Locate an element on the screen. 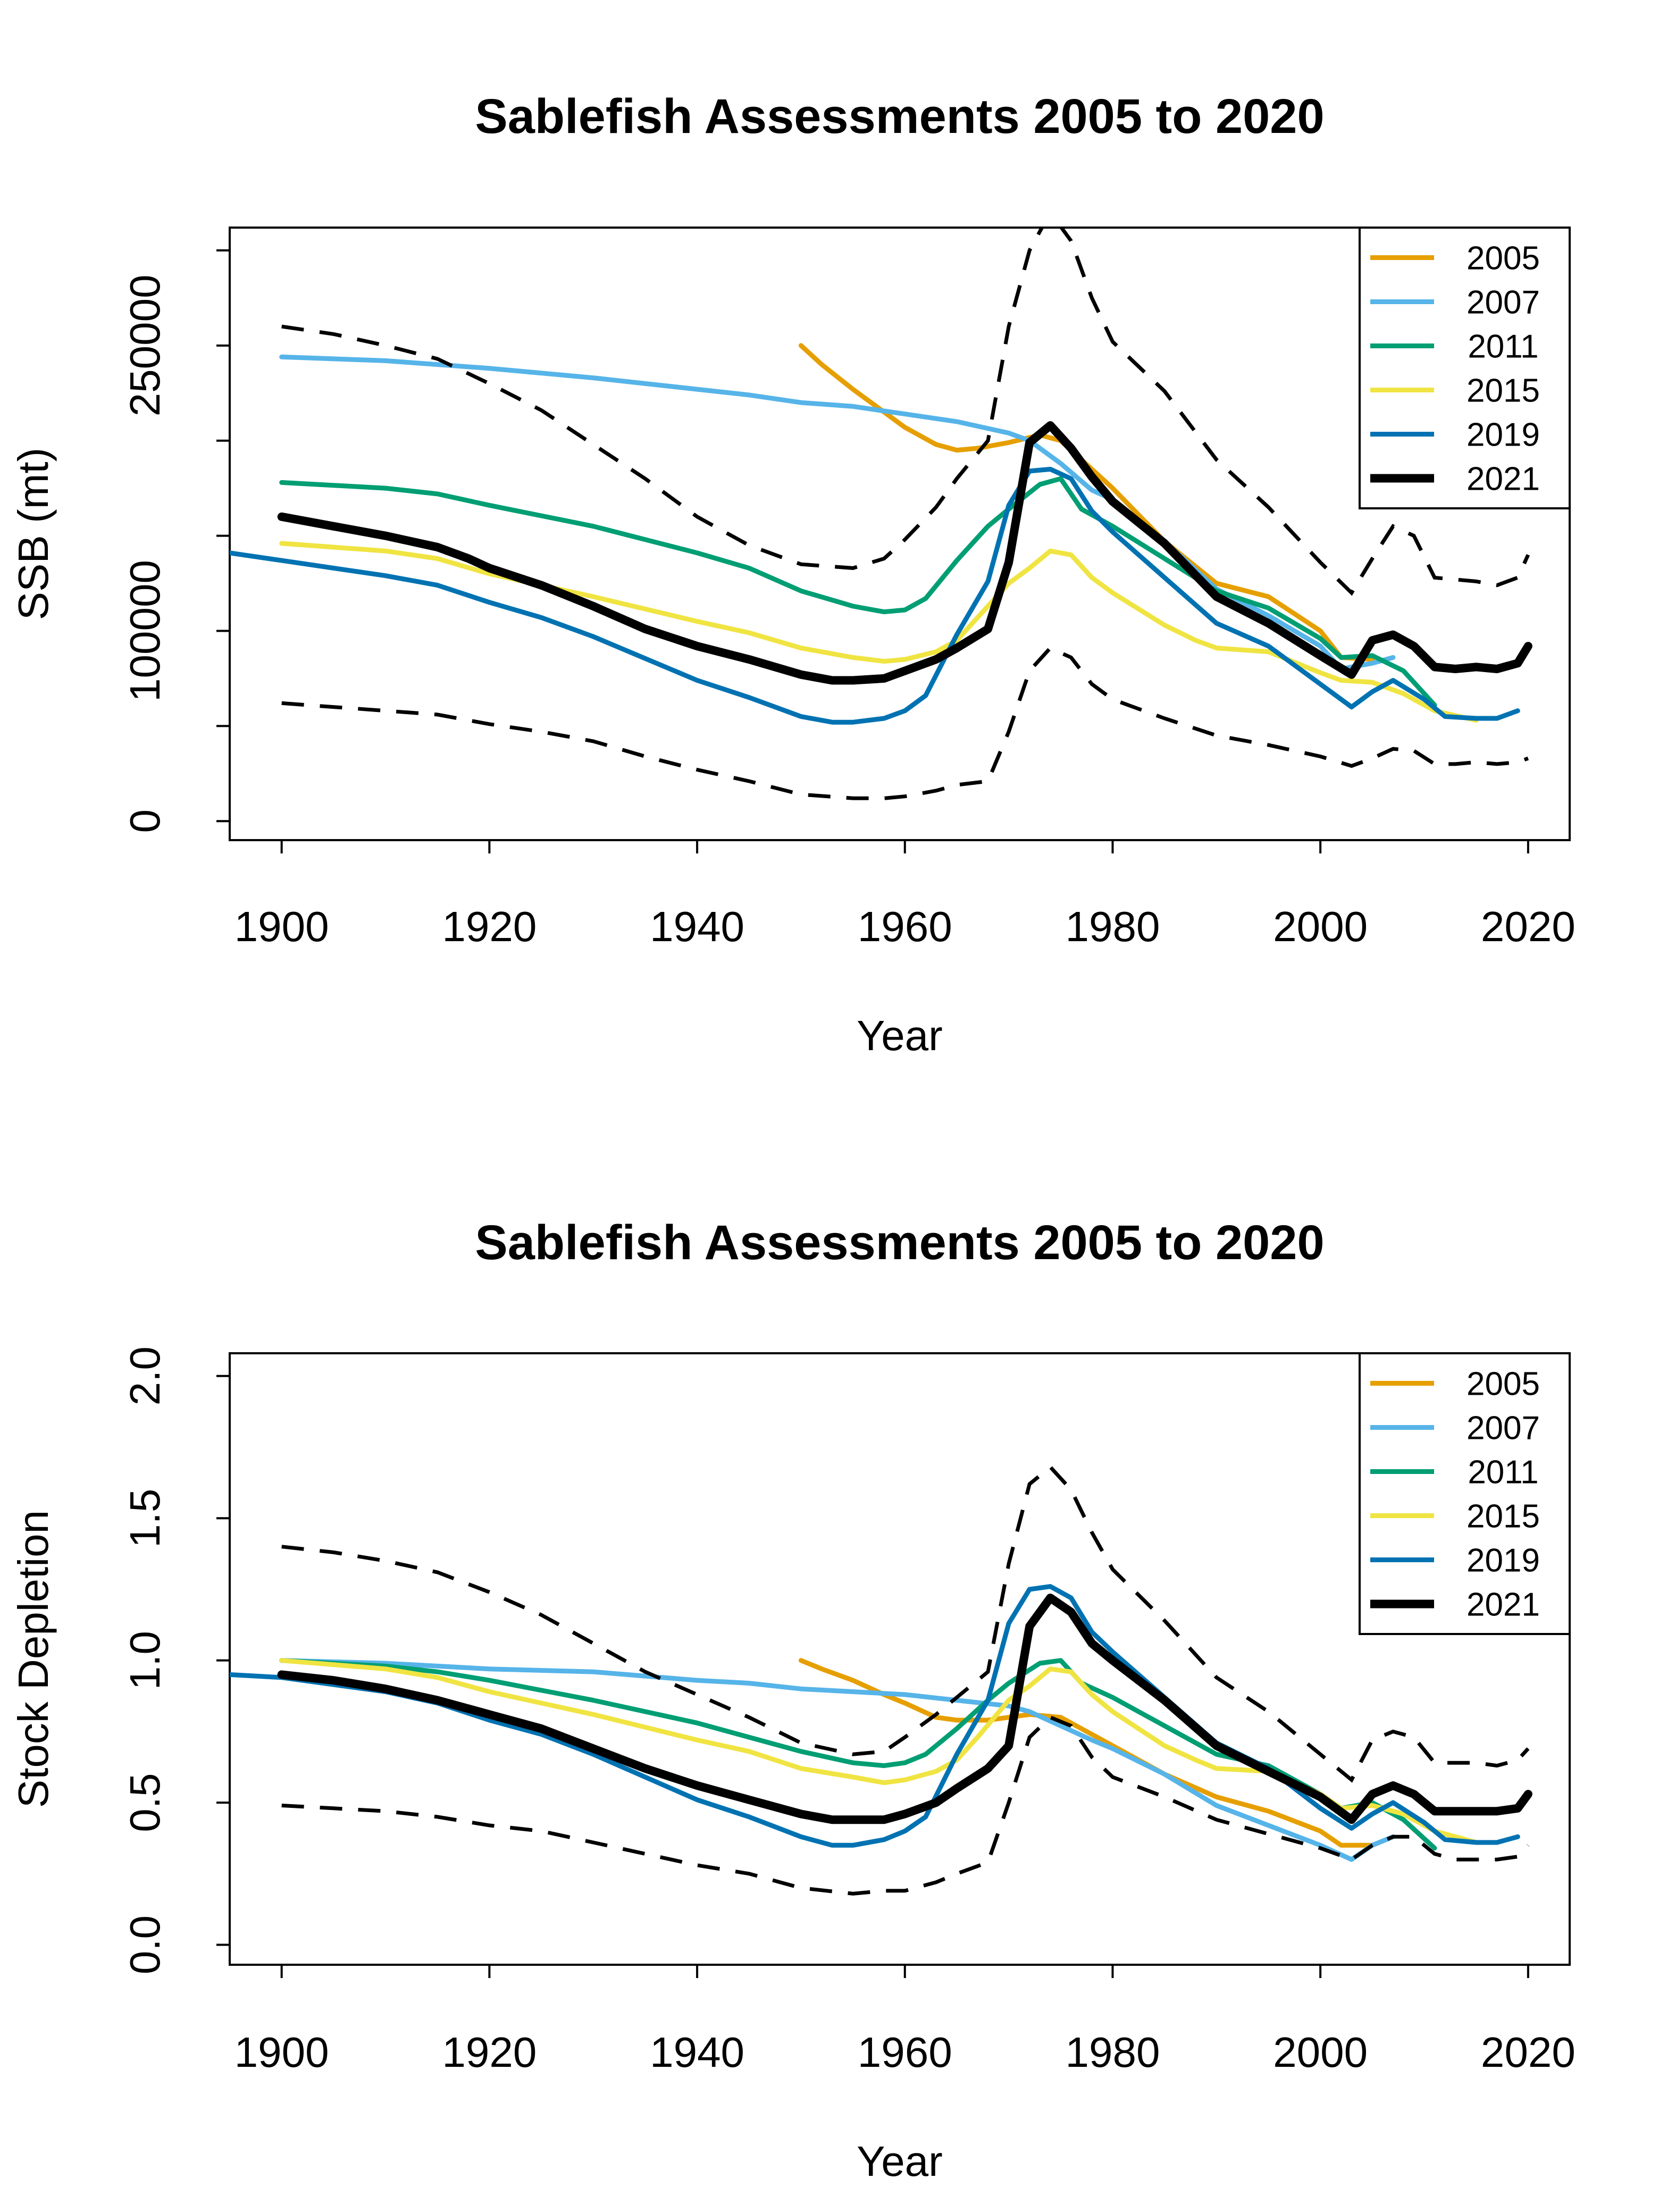 The height and width of the screenshot is (2212, 1659). y-tick-label: 0.5 is located at coordinates (145, 1802).